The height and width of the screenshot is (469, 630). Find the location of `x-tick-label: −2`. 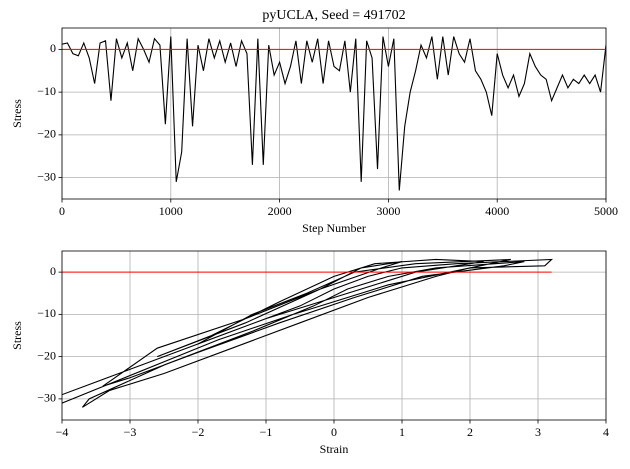

x-tick-label: −2 is located at coordinates (198, 432).